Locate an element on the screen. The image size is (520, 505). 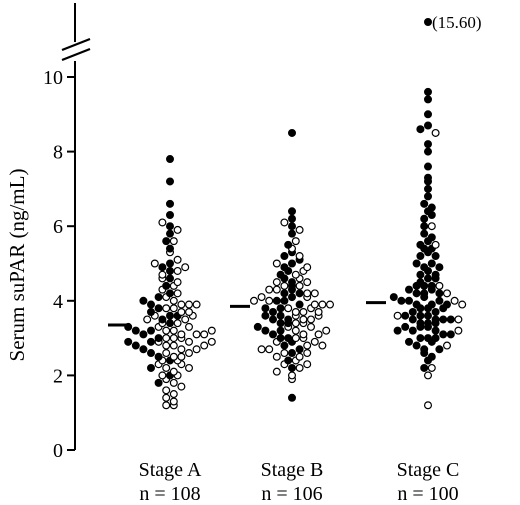
category-label: Stage C is located at coordinates (428, 470).